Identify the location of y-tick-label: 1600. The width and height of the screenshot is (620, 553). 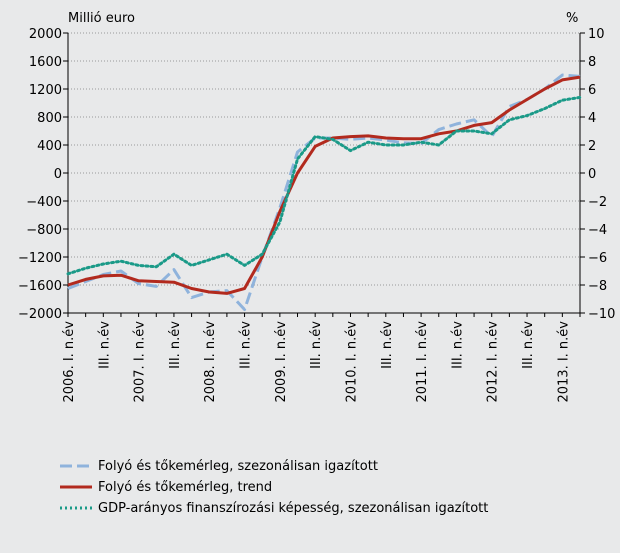
(45, 62).